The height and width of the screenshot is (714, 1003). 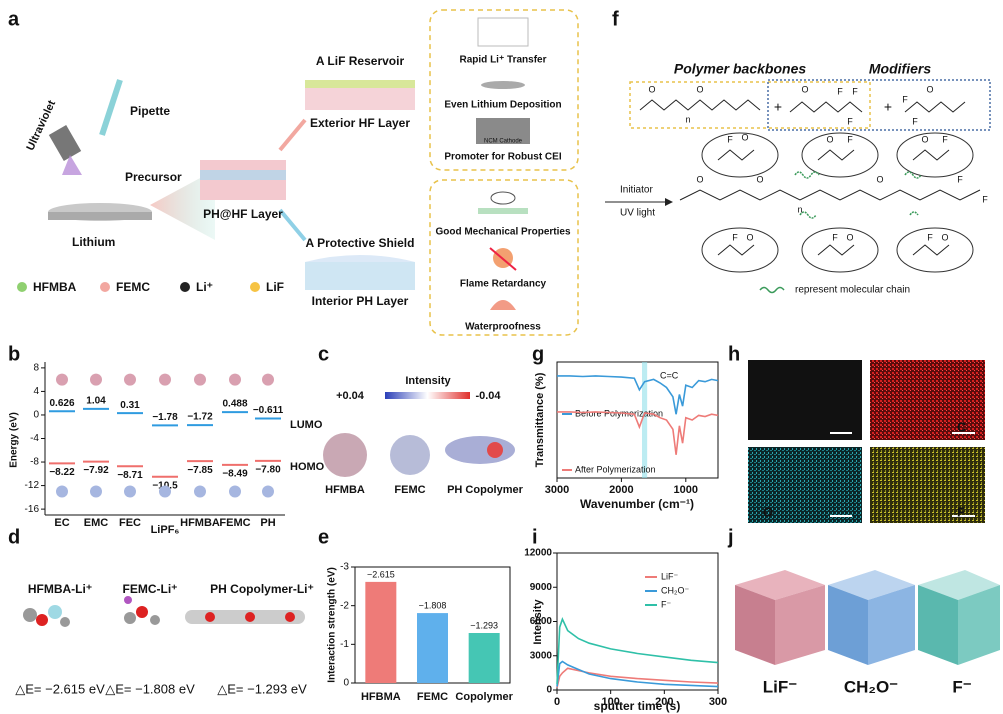 I want to click on x-tick-label: 100, so click(x=610, y=702).